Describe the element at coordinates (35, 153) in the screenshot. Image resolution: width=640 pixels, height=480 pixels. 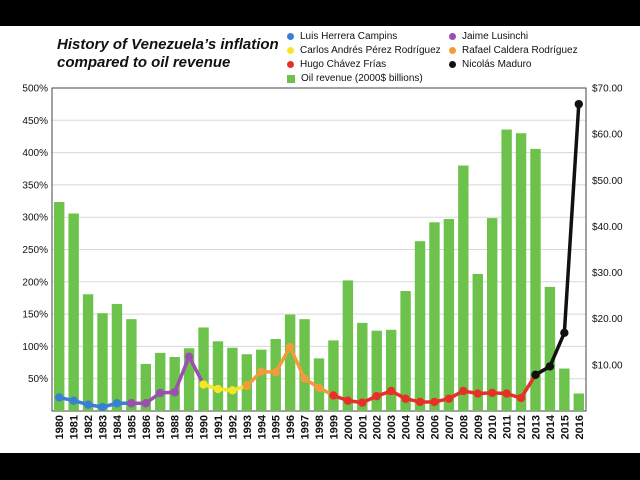
I see `left-tick-label: 400%` at that location.